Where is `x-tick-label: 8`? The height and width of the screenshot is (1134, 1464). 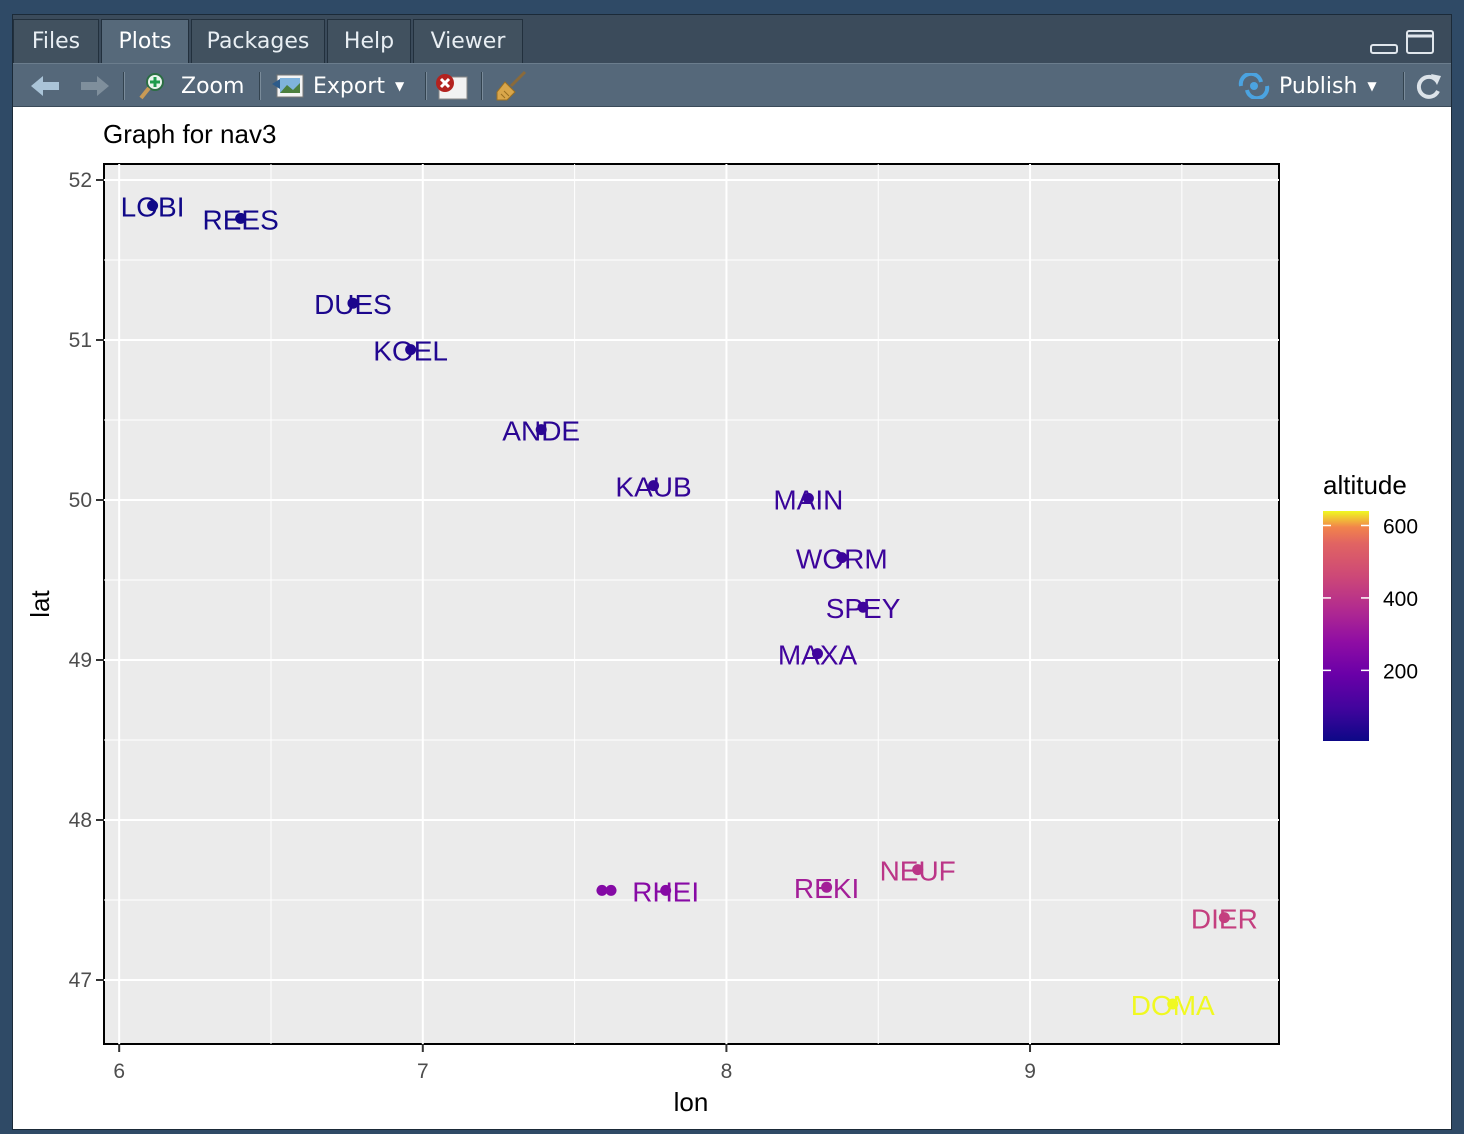
x-tick-label: 8 is located at coordinates (727, 1071).